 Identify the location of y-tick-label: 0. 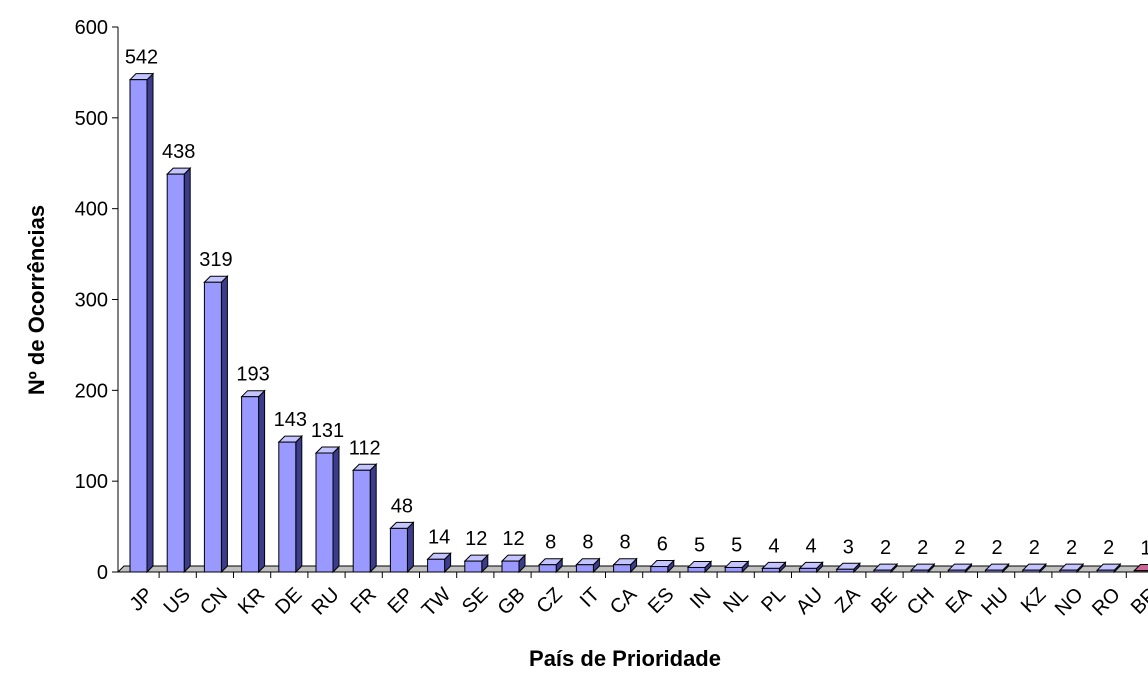
(102, 573).